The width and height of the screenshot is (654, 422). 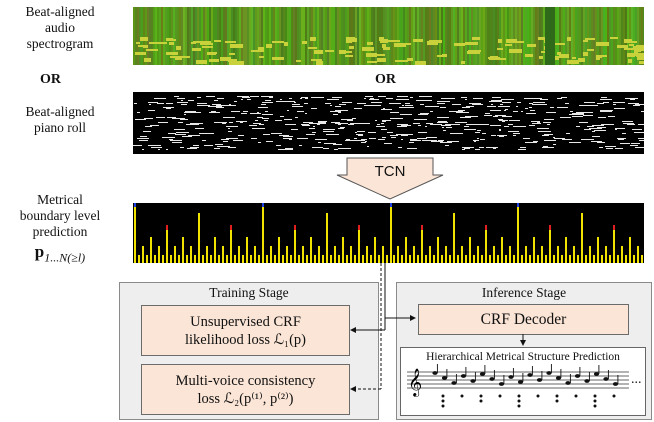 I want to click on crf-decoder-box: CRF Decoder, so click(x=523, y=319).